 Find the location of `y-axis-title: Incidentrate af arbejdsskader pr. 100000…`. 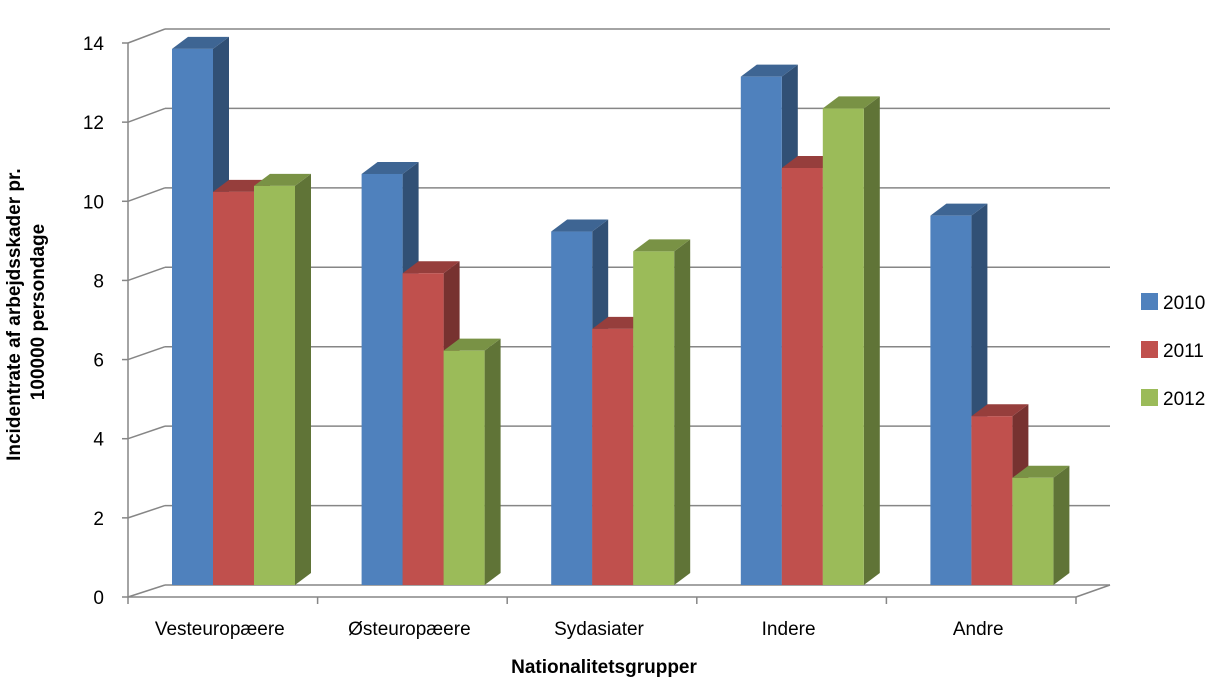

y-axis-title: Incidentrate af arbejdsskader pr. 100000… is located at coordinates (26, 312).